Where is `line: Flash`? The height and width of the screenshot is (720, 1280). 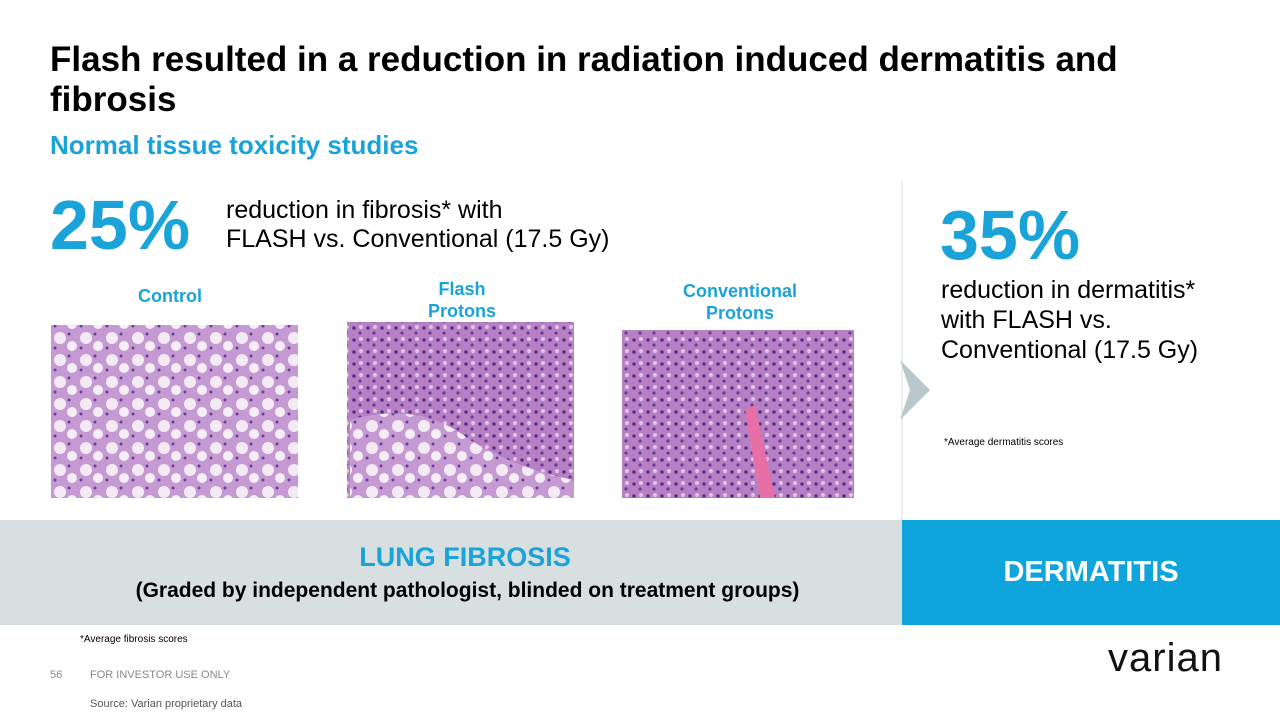
line: Flash is located at coordinates (462, 289).